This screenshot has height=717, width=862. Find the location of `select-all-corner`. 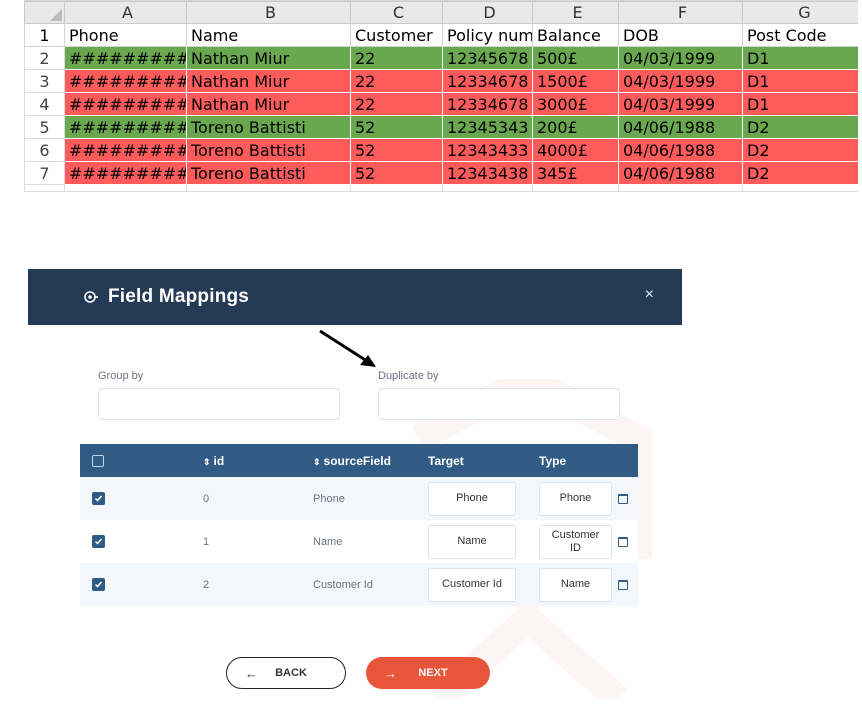

select-all-corner is located at coordinates (44, 12).